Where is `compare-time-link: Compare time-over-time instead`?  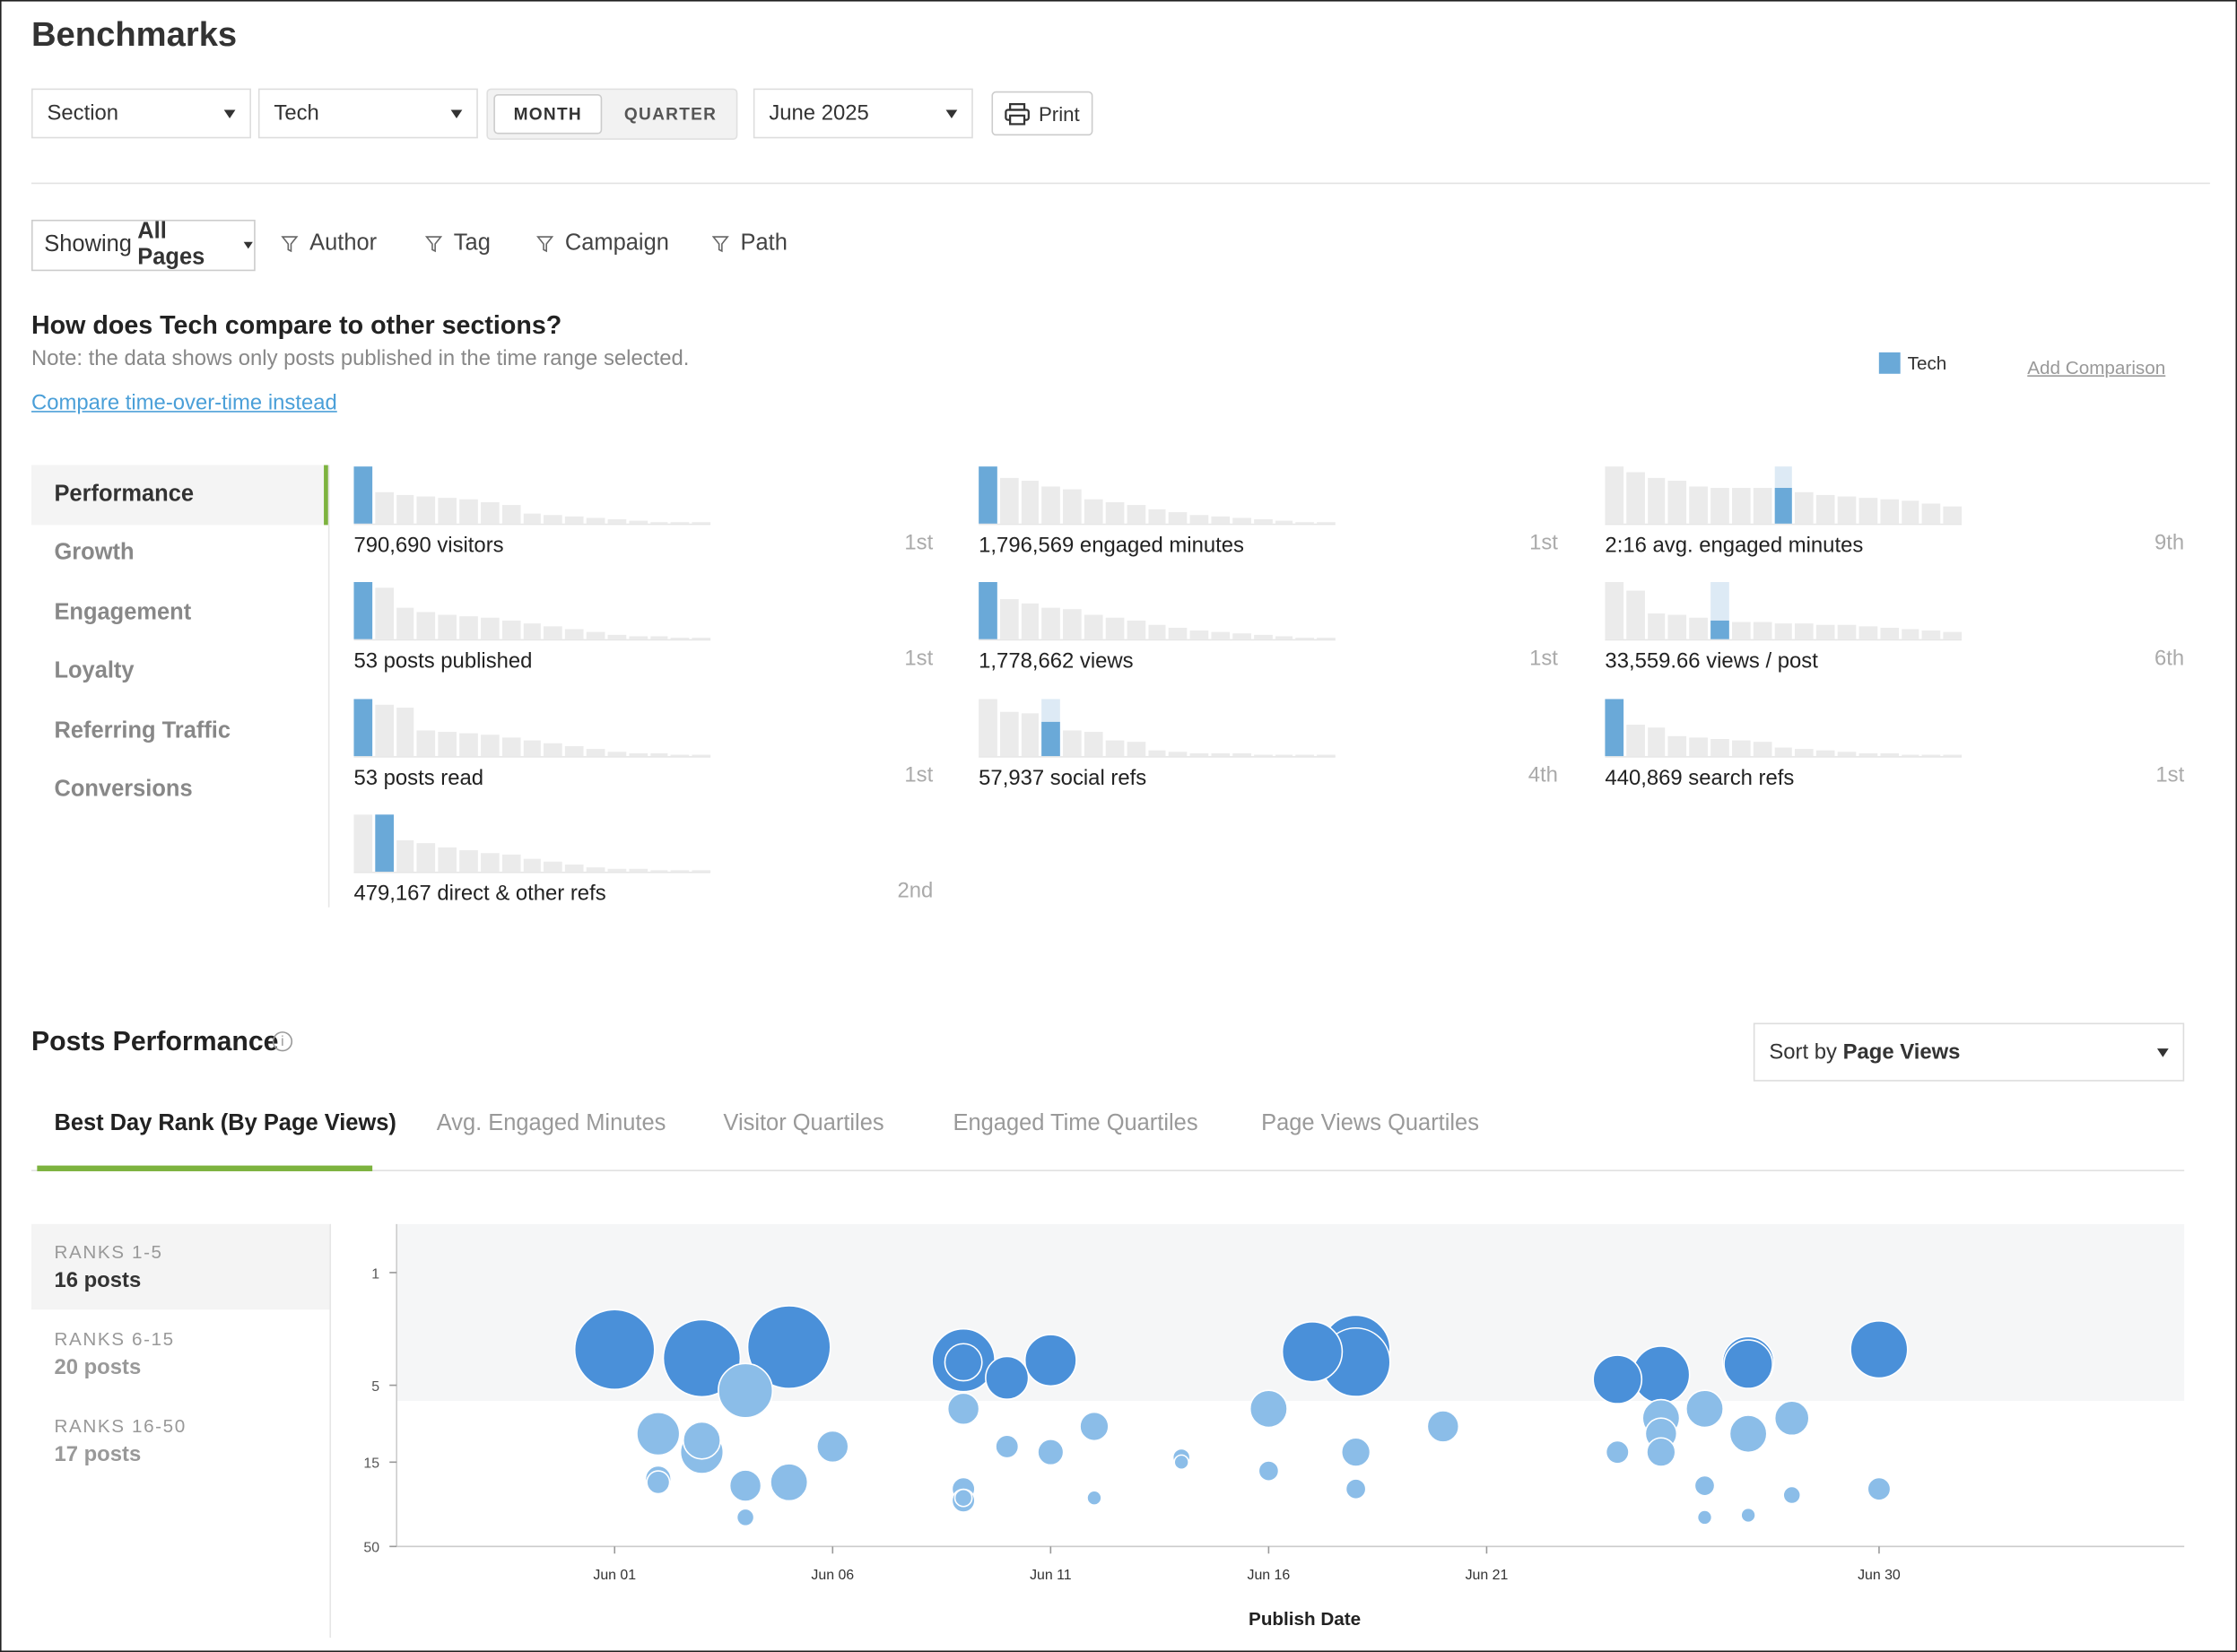
compare-time-link: Compare time-over-time instead is located at coordinates (183, 402).